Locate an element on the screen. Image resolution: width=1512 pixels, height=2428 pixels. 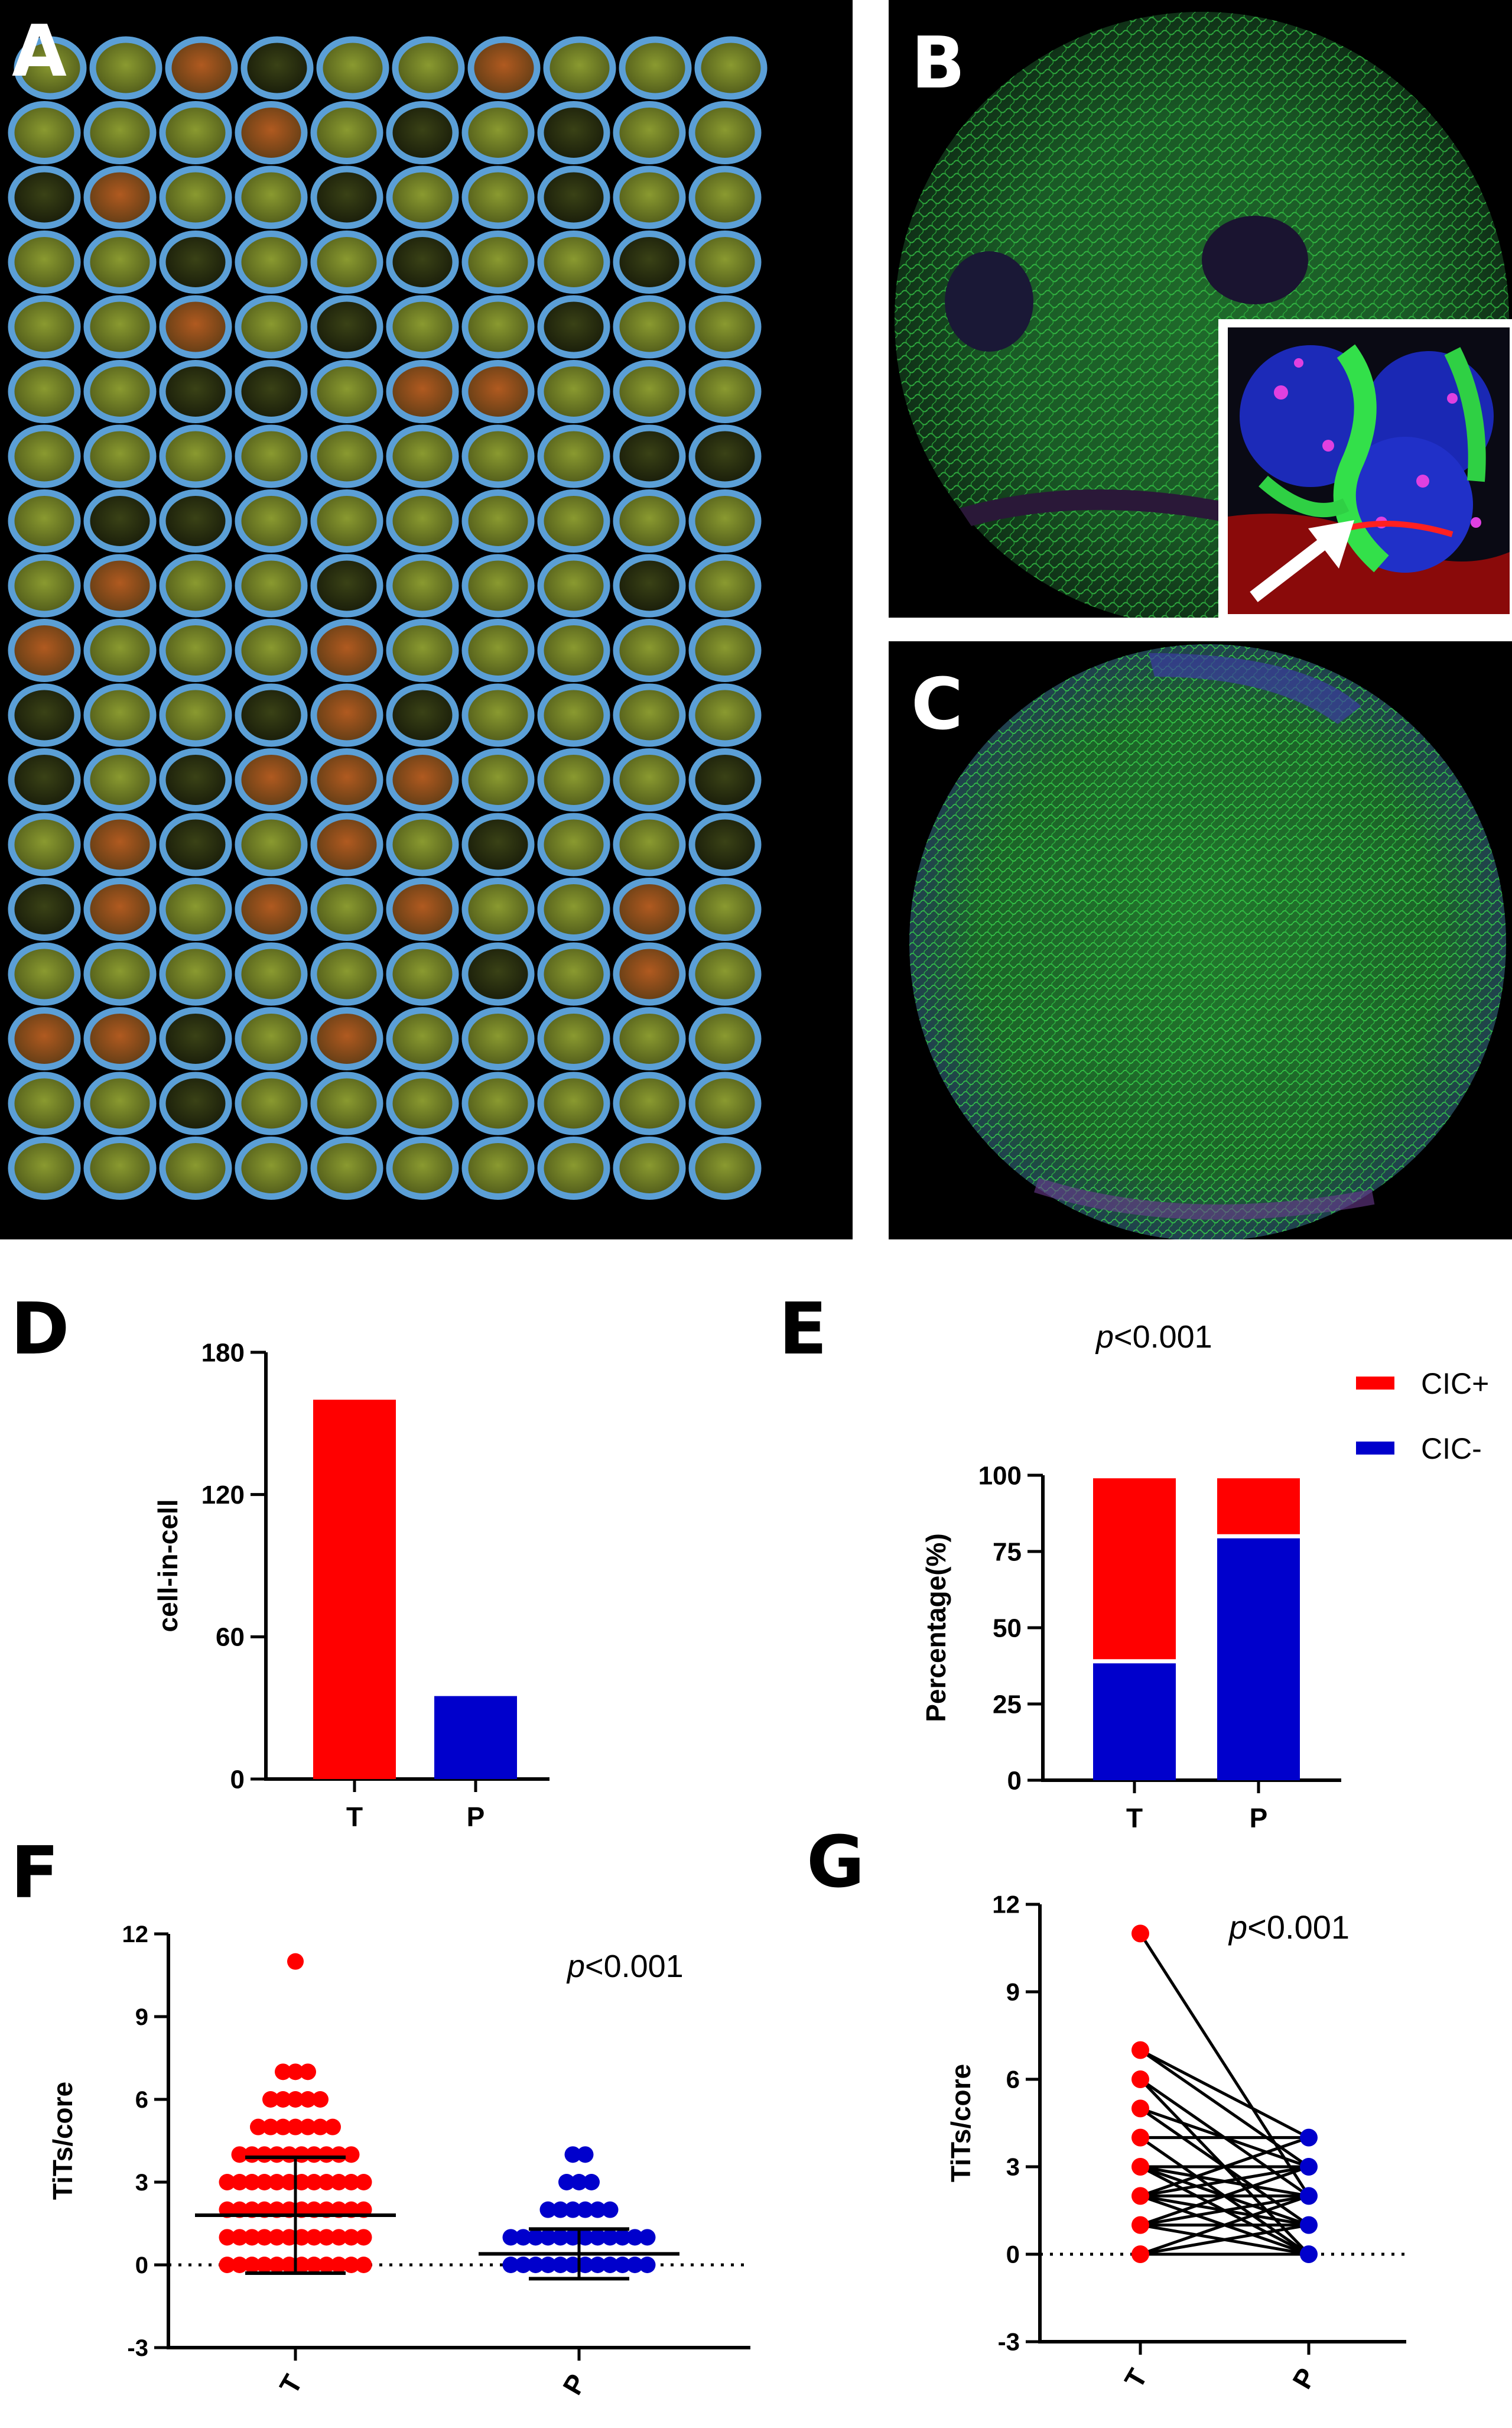
legend-label: CIC- is located at coordinates (1451, 1448).